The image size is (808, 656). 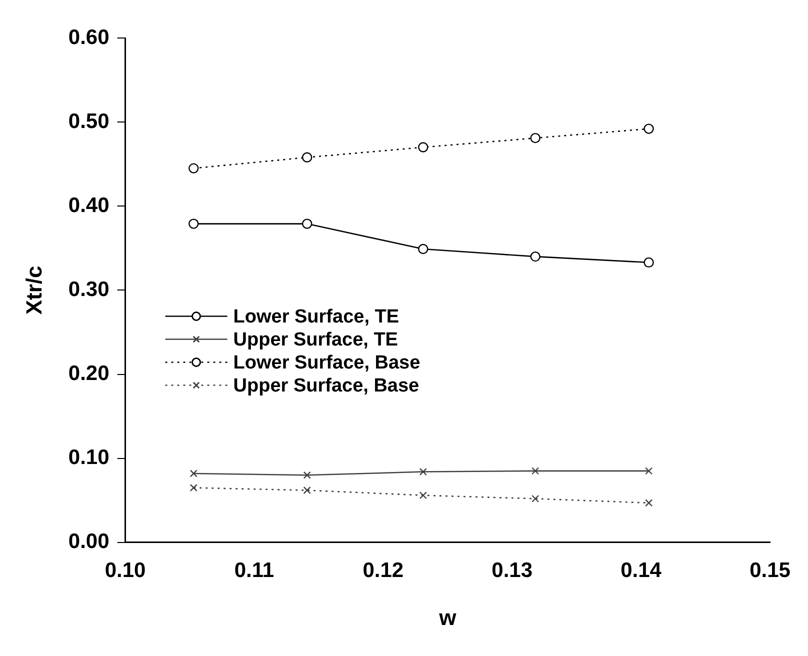 I want to click on legend-label: Upper Surface, Base, so click(x=326, y=385).